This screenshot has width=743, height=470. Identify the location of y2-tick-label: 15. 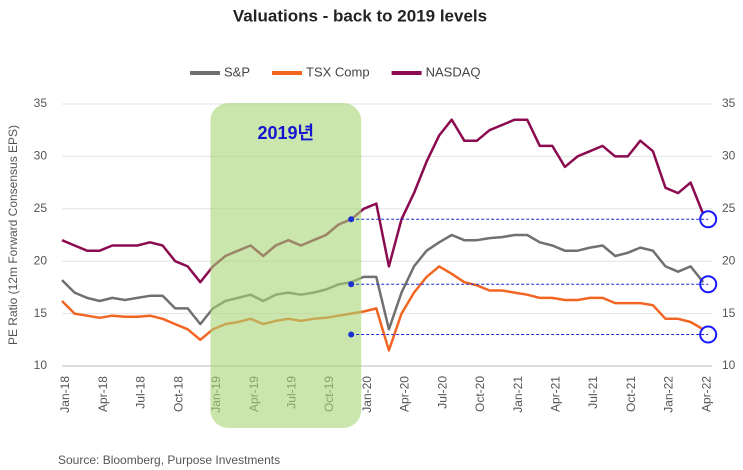
(729, 313).